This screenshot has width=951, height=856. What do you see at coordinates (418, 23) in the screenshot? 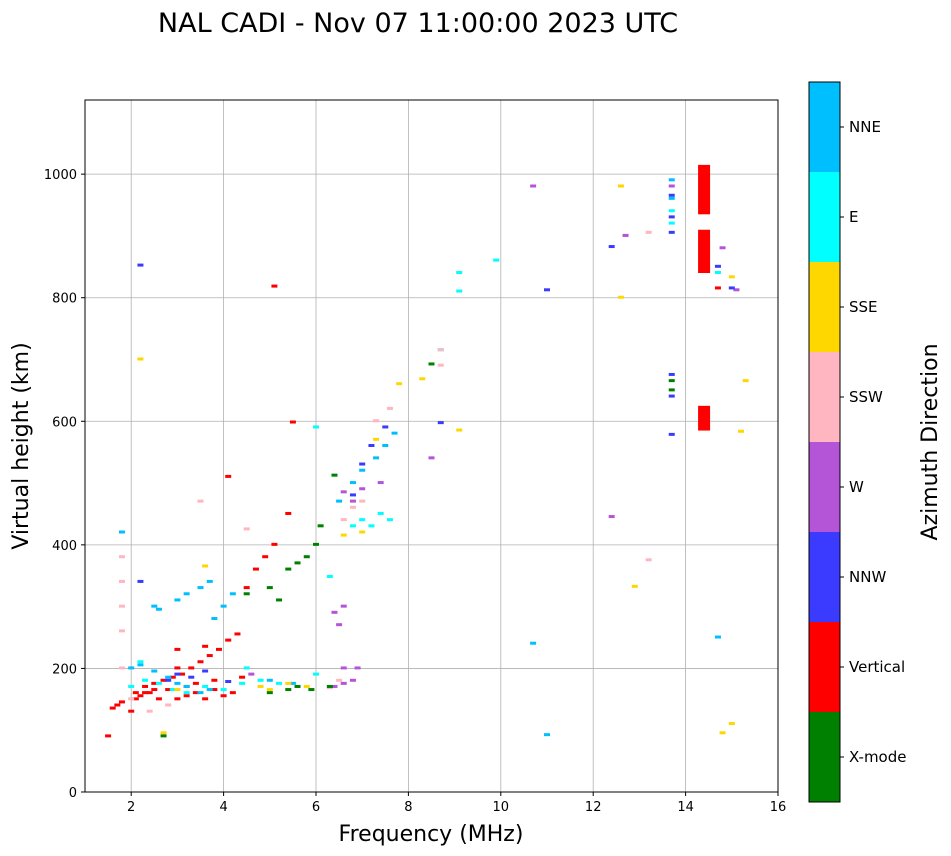
I see `chart-title: NAL CADI - Nov 07 11:00:00 2023 UTC` at bounding box center [418, 23].